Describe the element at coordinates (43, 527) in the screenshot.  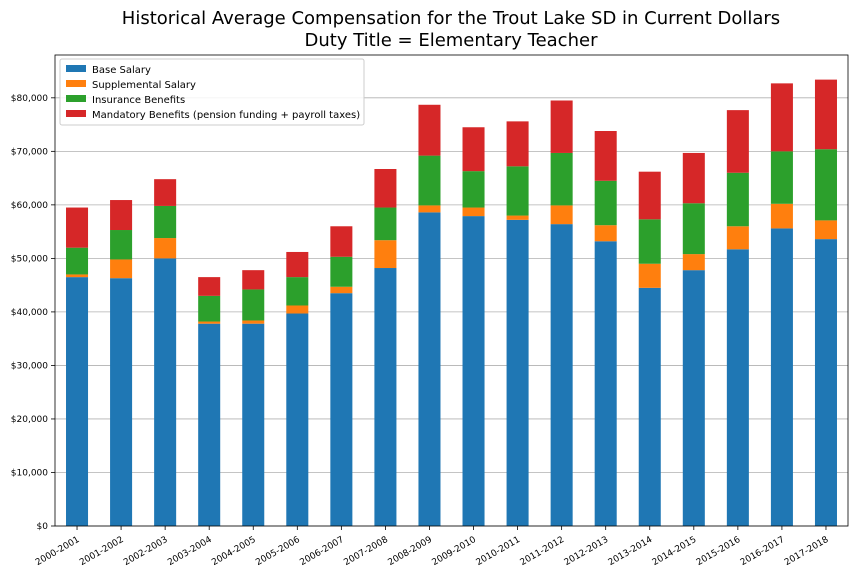
I see `y-tick-label: $0` at that location.